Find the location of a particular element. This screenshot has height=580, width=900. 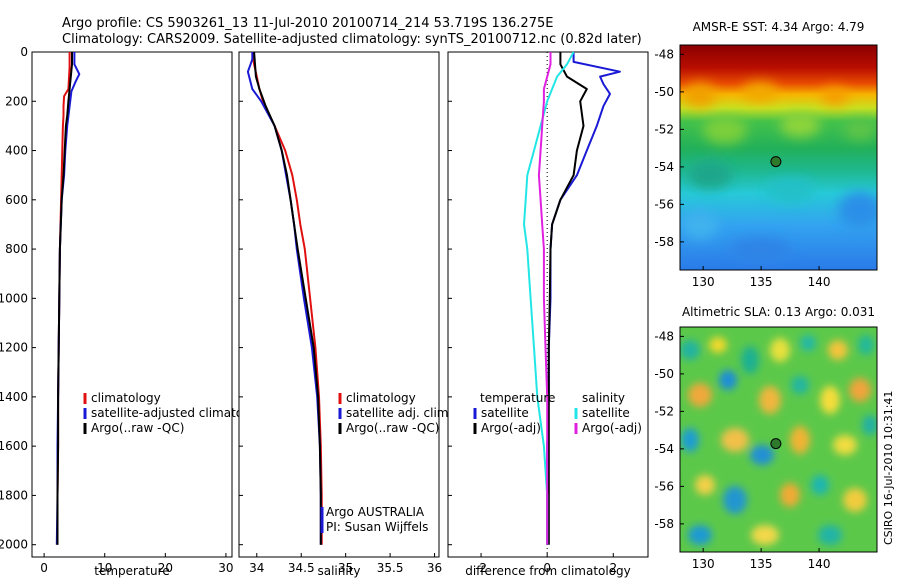

legend-label: satellite-adjusted climatology is located at coordinates (180, 413).